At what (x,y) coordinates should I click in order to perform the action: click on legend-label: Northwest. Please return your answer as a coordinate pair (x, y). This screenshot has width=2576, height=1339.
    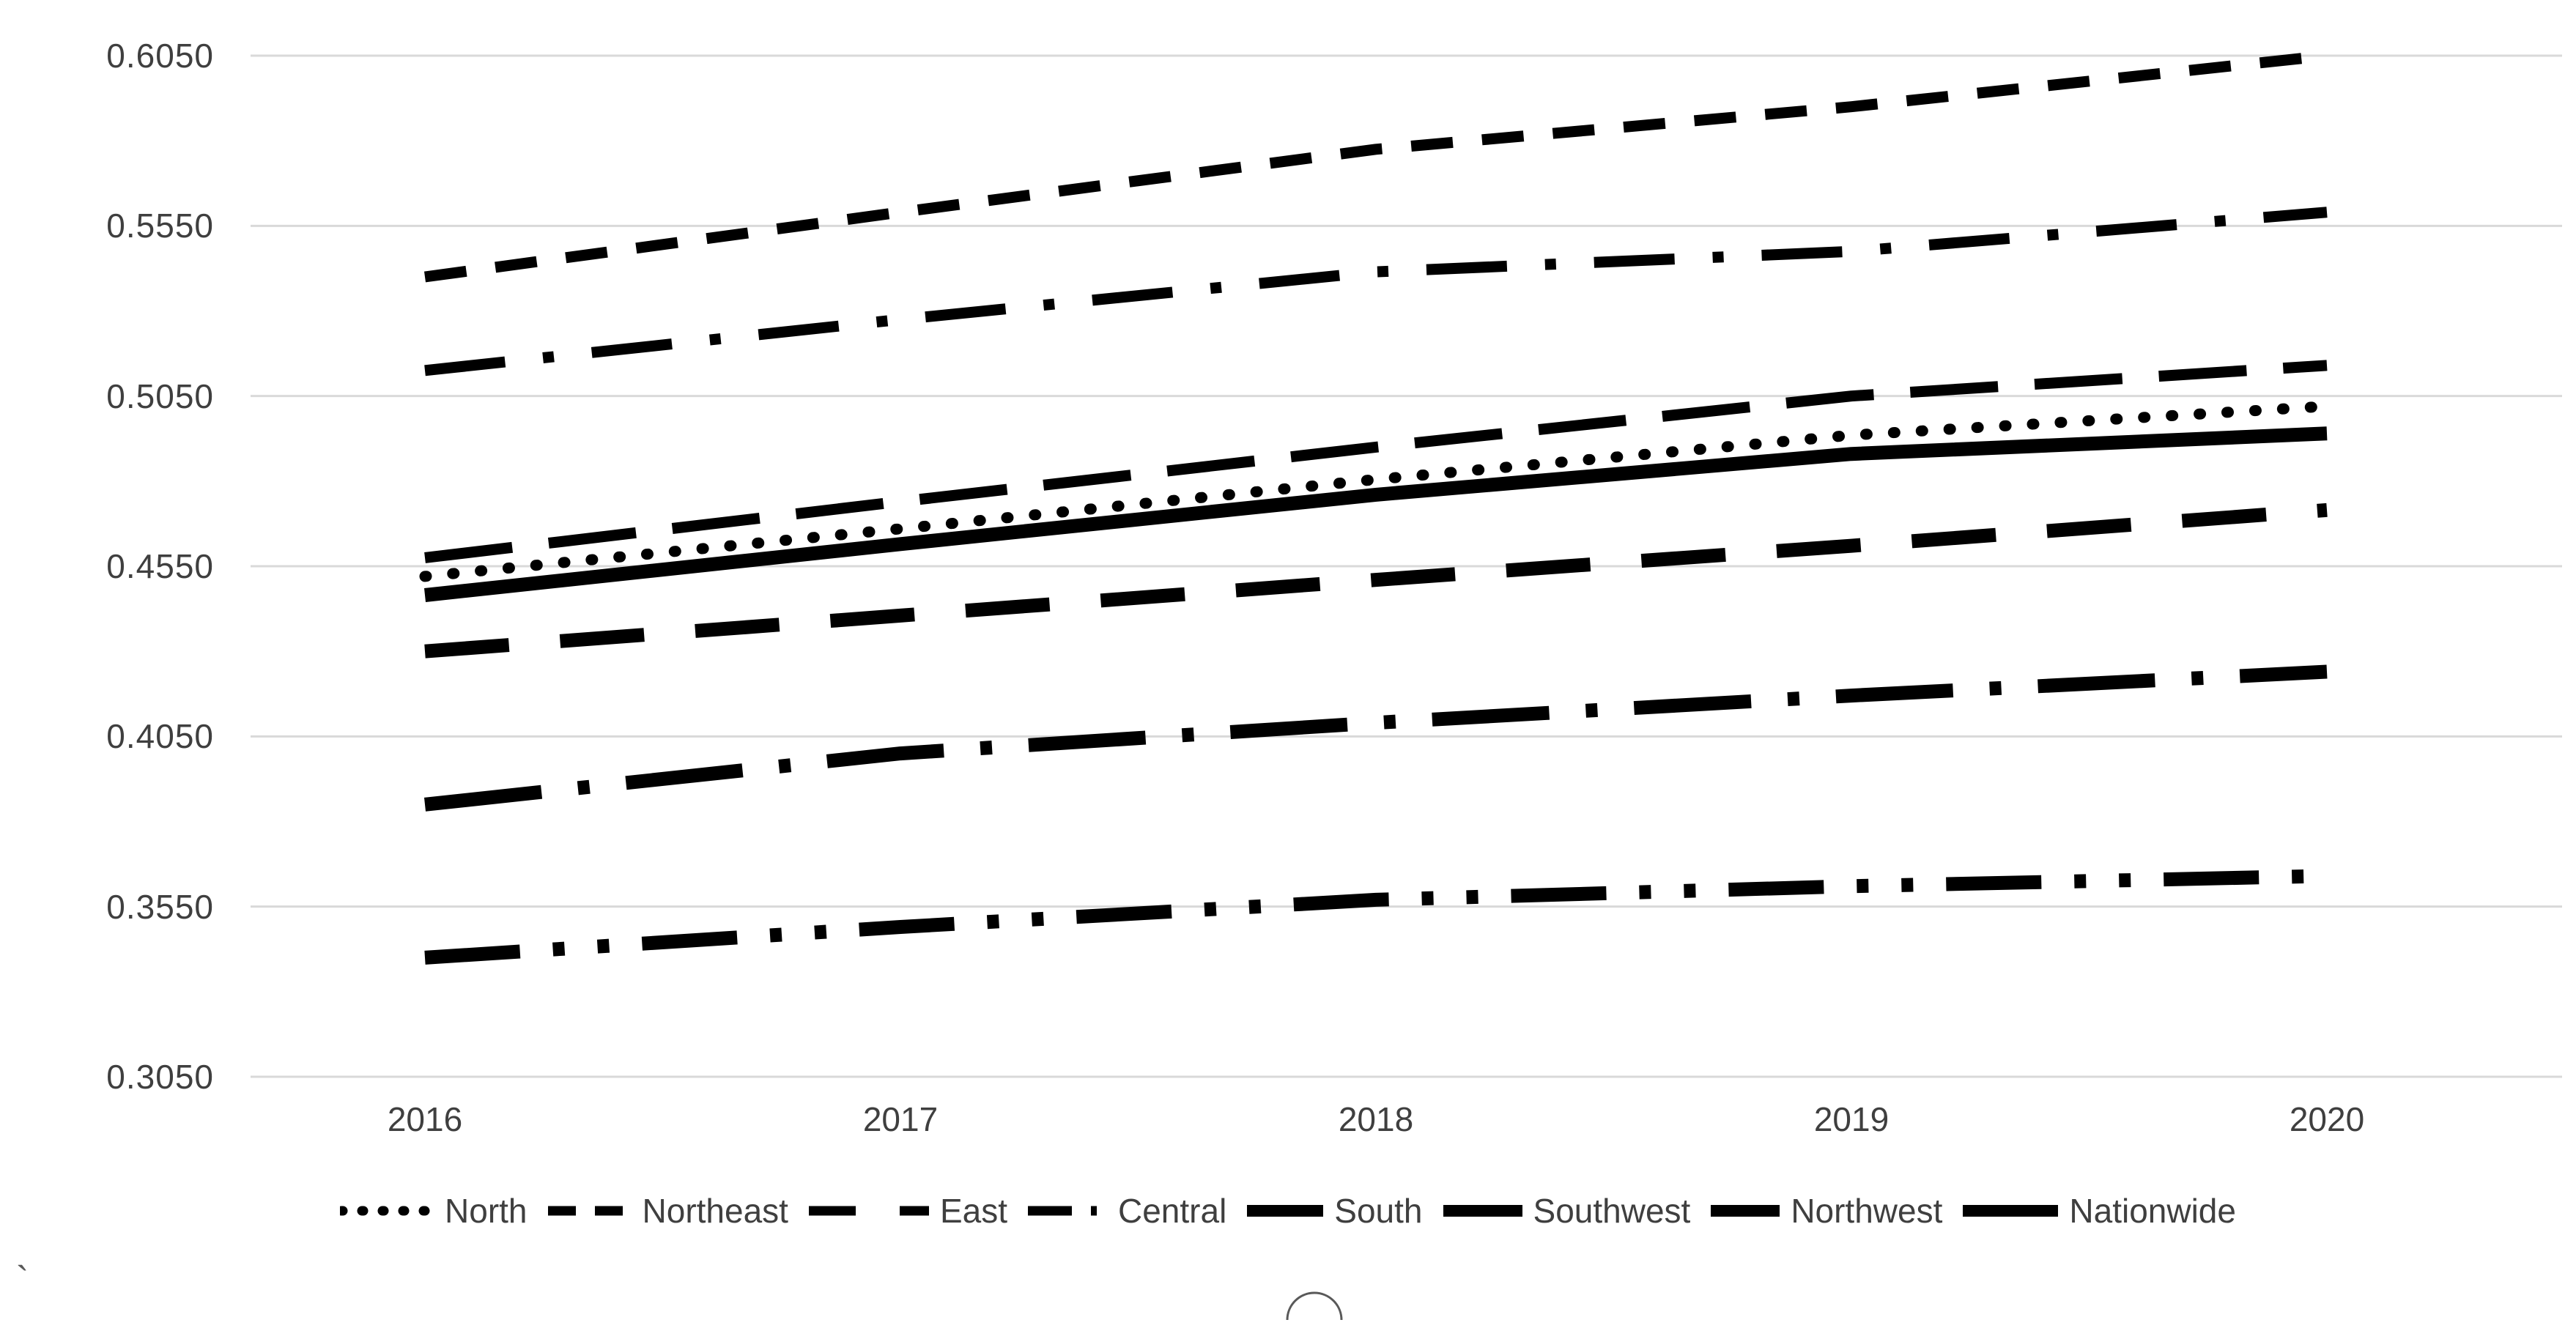
    Looking at the image, I should click on (1867, 1211).